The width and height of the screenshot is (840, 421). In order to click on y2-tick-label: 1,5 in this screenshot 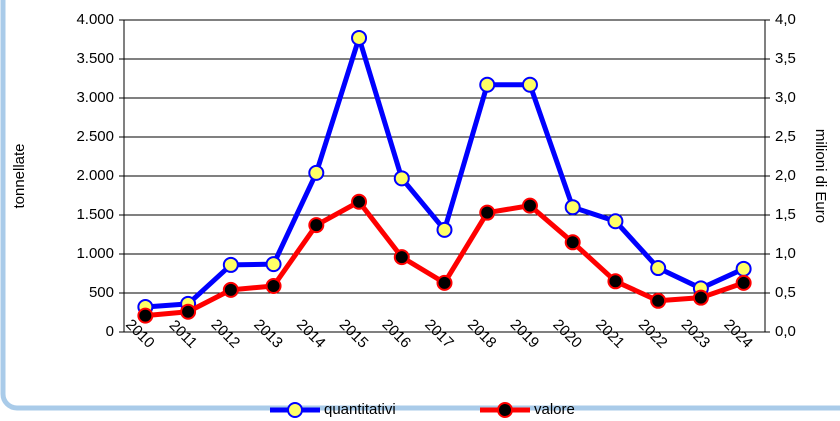, I will do `click(785, 214)`.